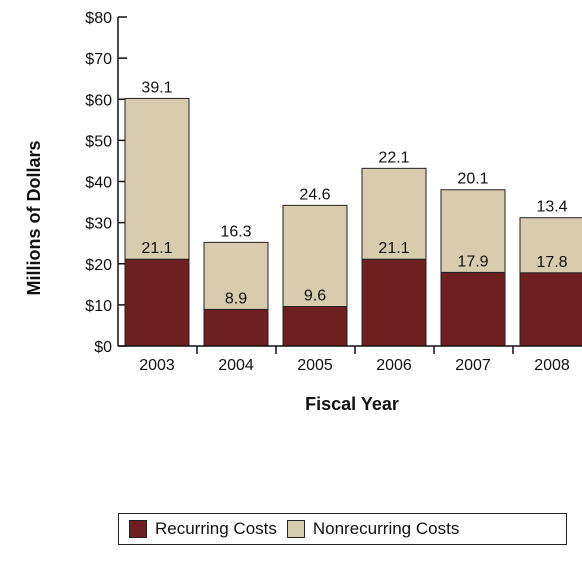  I want to click on y-tick-label: $40, so click(98, 183).